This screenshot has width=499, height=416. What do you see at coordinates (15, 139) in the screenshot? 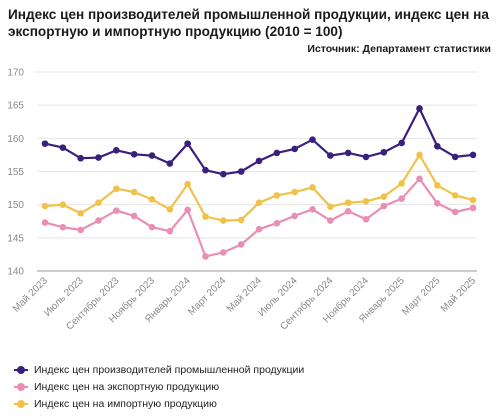
I see `y-tick-label: 160` at bounding box center [15, 139].